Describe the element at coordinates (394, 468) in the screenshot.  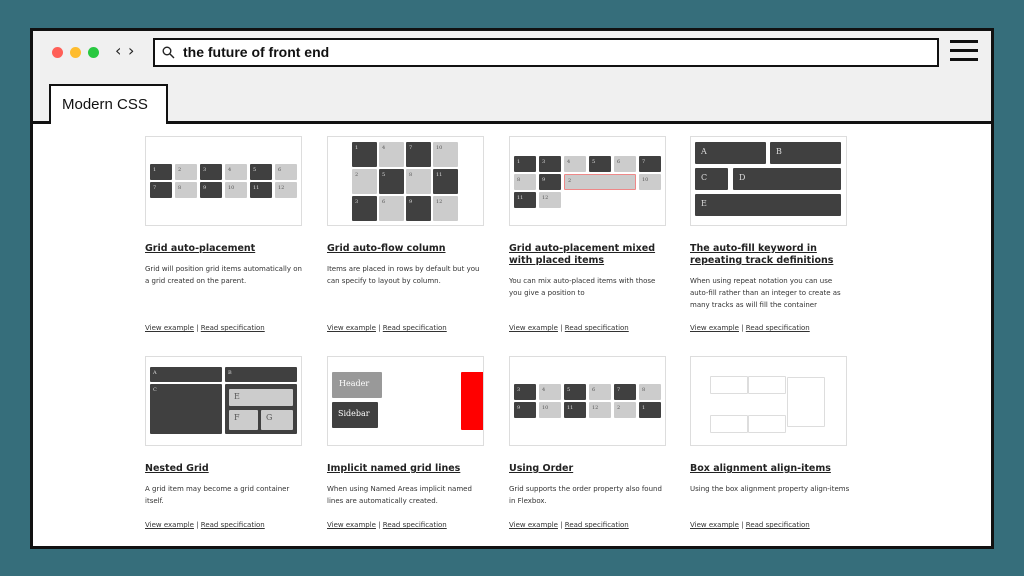
I see `card-title: Implicit named grid lines` at that location.